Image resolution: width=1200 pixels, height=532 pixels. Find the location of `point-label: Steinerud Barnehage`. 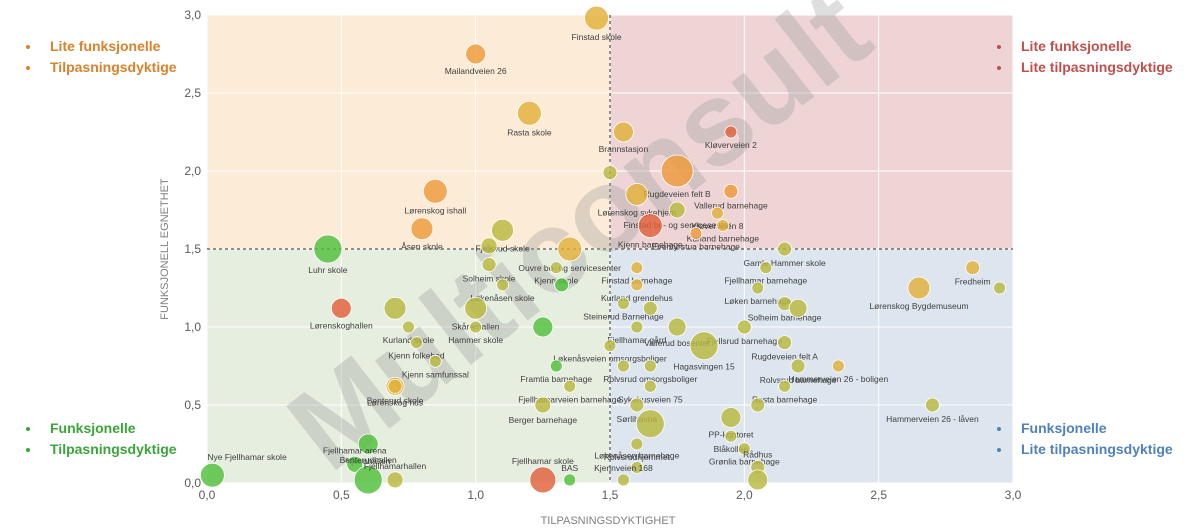

point-label: Steinerud Barnehage is located at coordinates (623, 317).